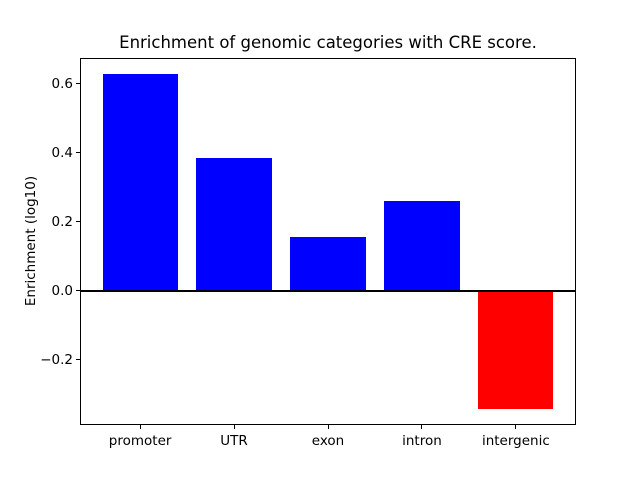  Describe the element at coordinates (56, 359) in the screenshot. I see `y-tick-label: −0.2` at that location.